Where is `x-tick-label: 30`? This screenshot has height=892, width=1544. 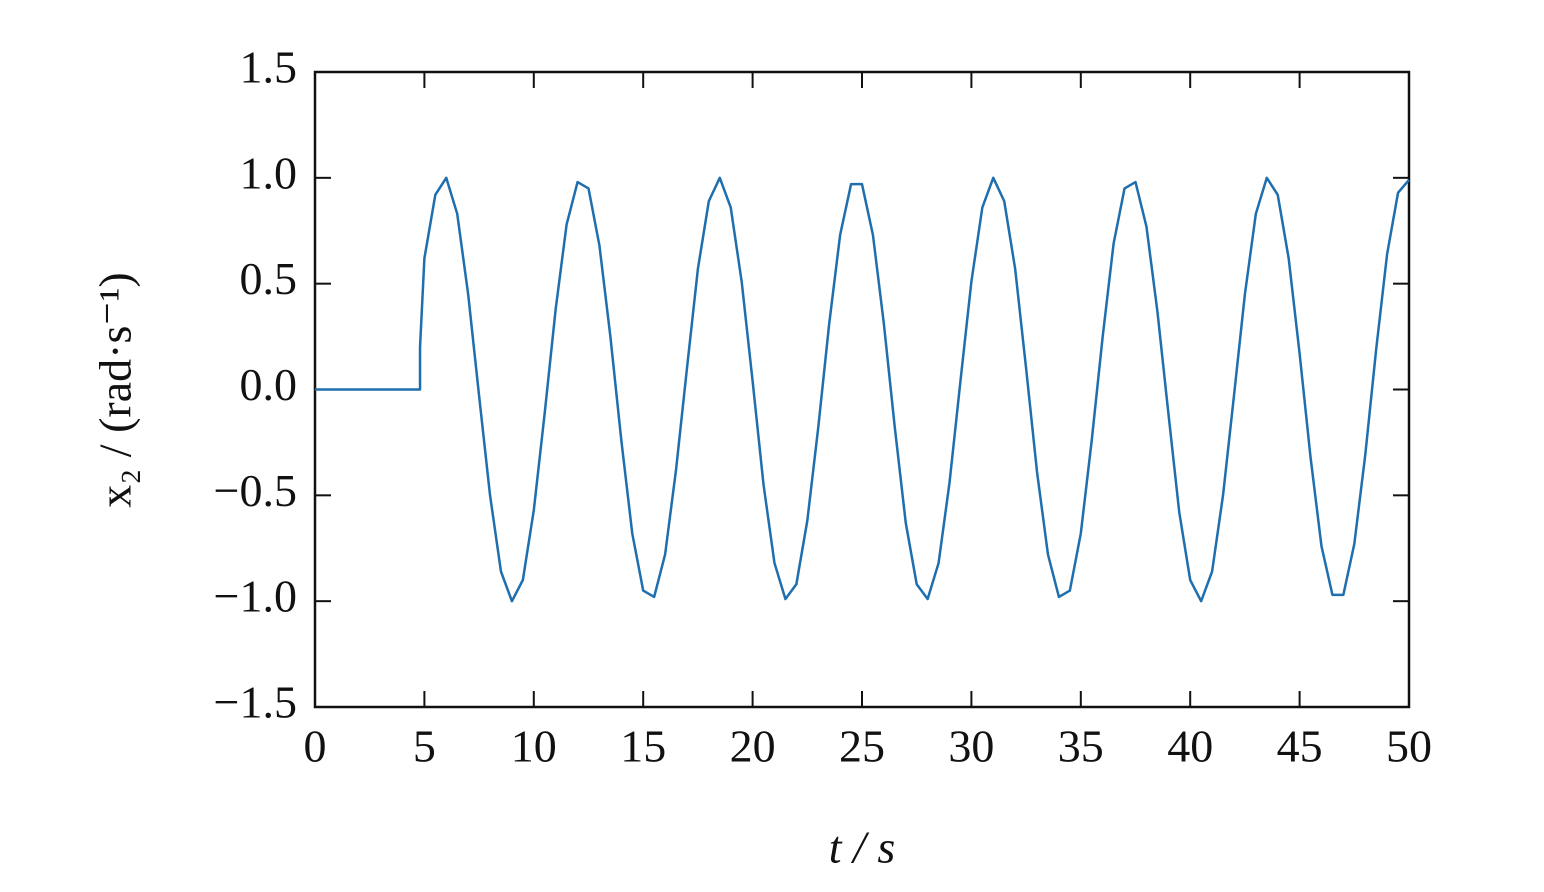 x-tick-label: 30 is located at coordinates (971, 746).